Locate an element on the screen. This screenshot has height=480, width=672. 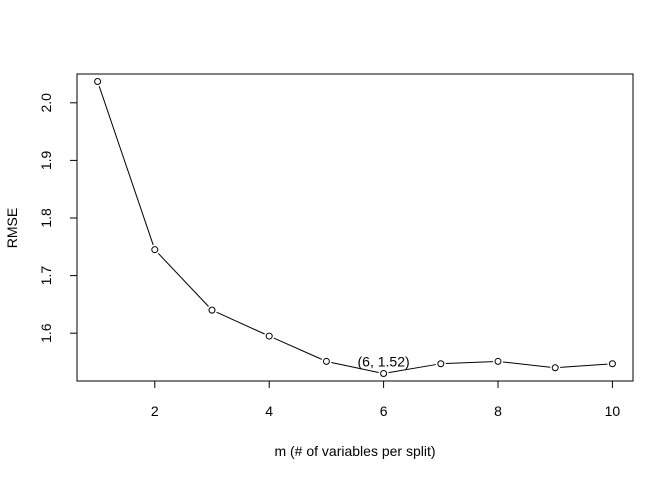
x-tick-label: 2 is located at coordinates (155, 411).